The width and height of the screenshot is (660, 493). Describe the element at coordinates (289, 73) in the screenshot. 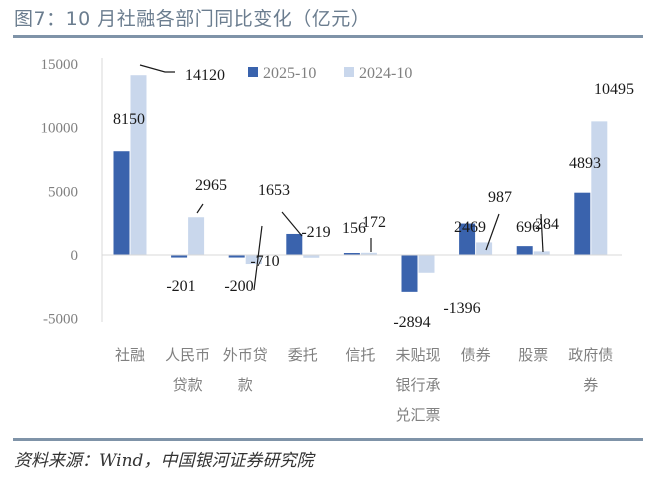

I see `legend-label-2025: 2025-10` at that location.